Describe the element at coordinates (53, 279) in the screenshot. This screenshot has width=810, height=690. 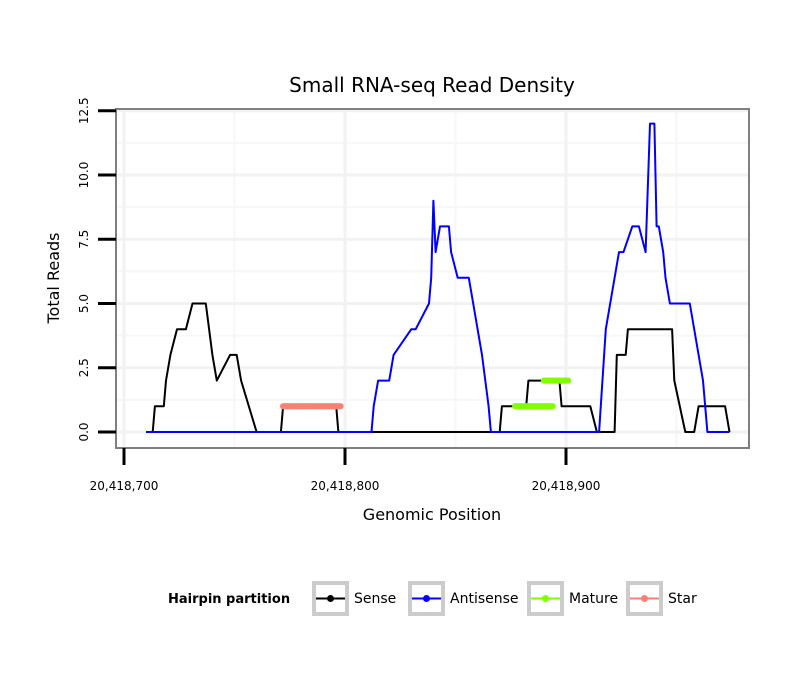
I see `y-axis-title: Total Reads` at that location.